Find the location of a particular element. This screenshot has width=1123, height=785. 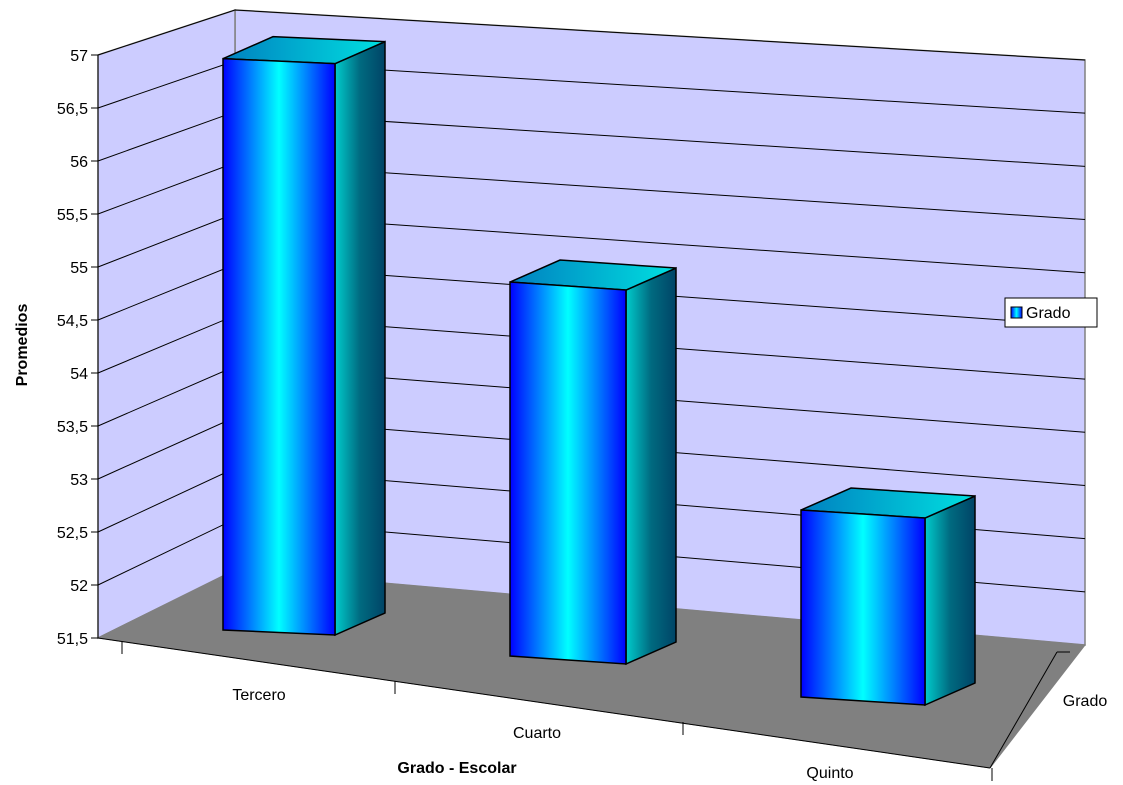

y-tick-label: 56,5 is located at coordinates (72, 109).